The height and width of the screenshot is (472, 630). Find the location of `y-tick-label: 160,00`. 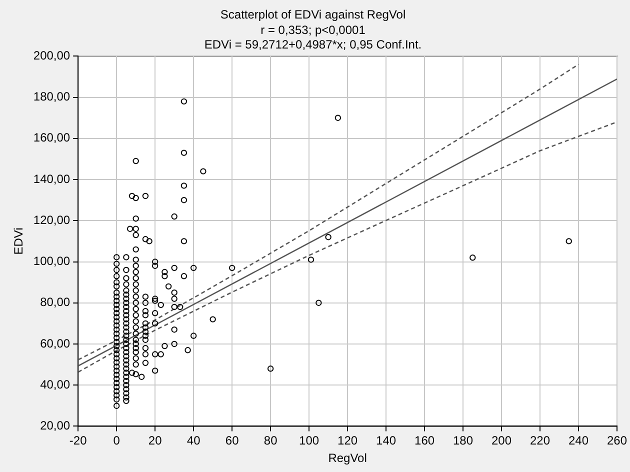

y-tick-label: 160,00 is located at coordinates (51, 137).